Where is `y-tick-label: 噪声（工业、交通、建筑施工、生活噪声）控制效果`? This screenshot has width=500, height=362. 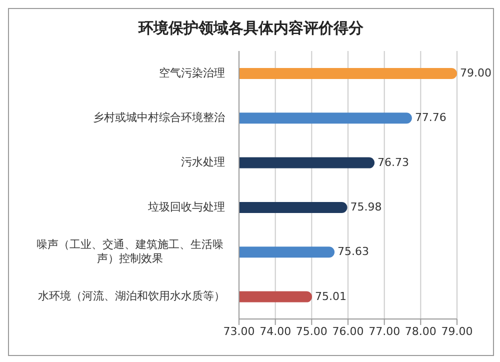
y-tick-label: 噪声（工业、交通、建筑施工、生活噪声）控制效果 is located at coordinates (130, 252).